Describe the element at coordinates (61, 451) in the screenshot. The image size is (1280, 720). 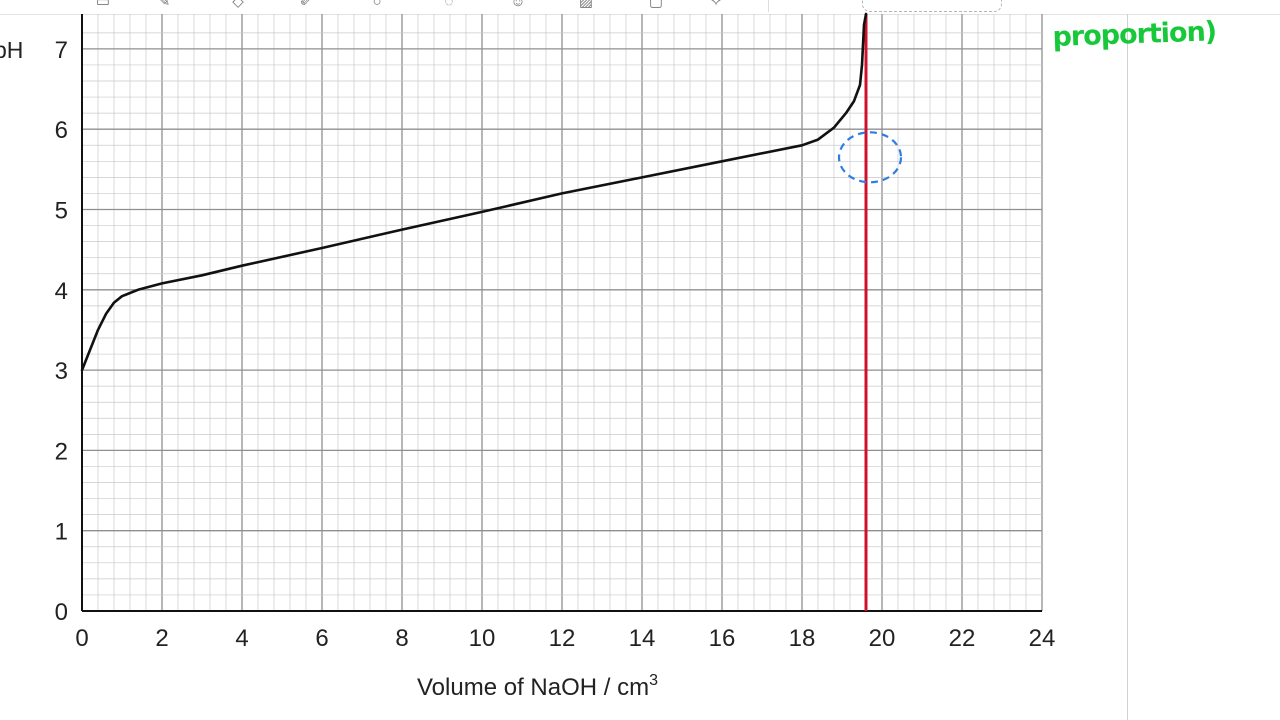
I see `y-tick-label: 2` at that location.